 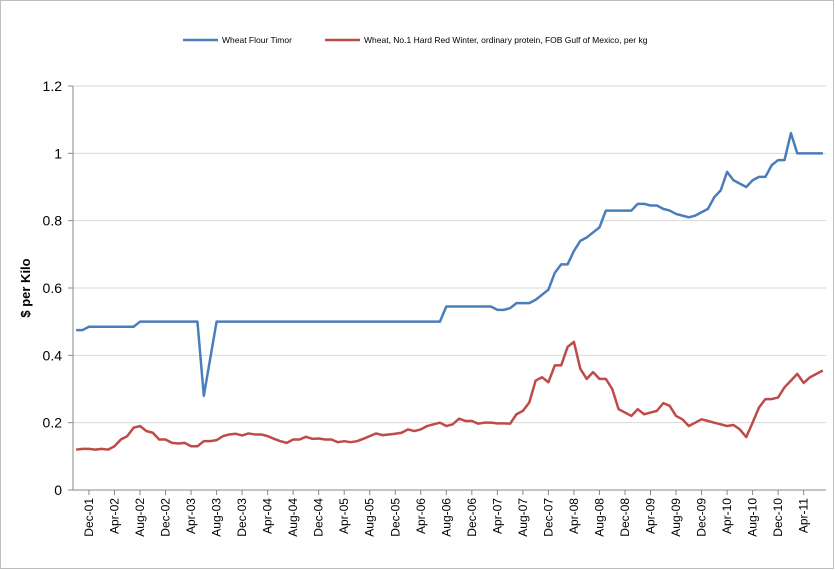 I want to click on y-tick-label: 0.8, so click(x=53, y=221).